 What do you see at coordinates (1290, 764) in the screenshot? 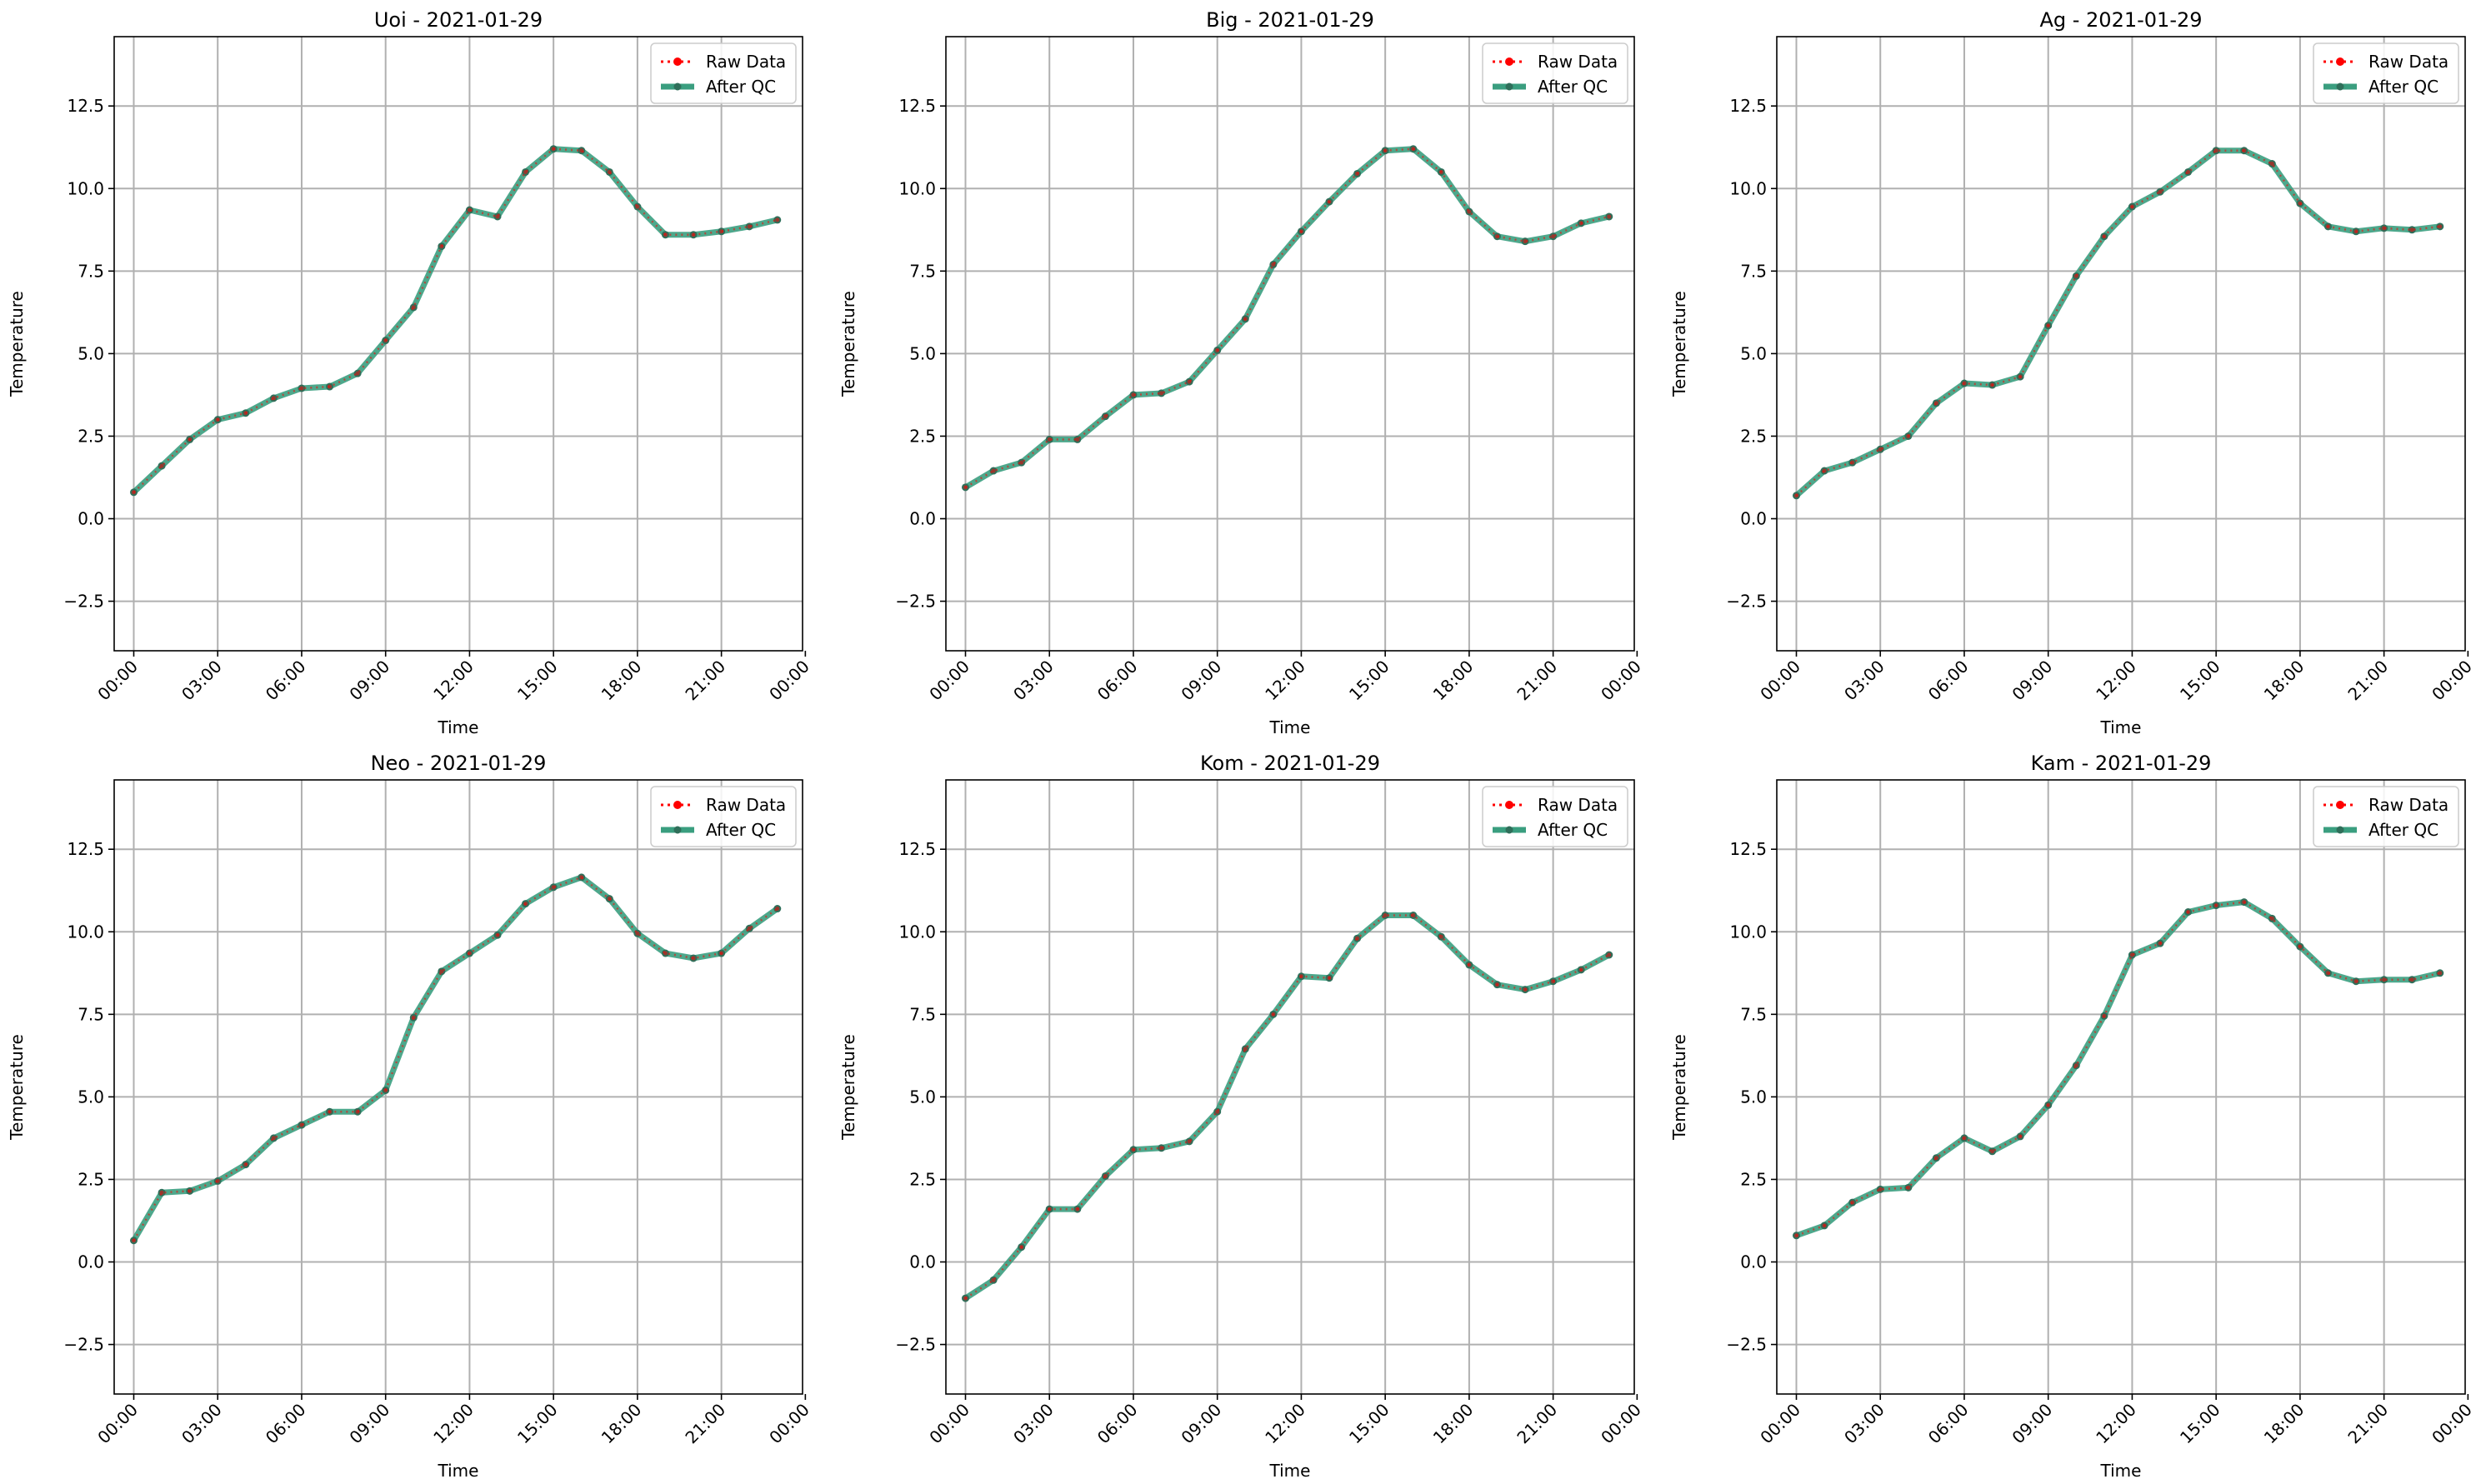
I see `chart-title: Kom - 2021-01-29` at bounding box center [1290, 764].